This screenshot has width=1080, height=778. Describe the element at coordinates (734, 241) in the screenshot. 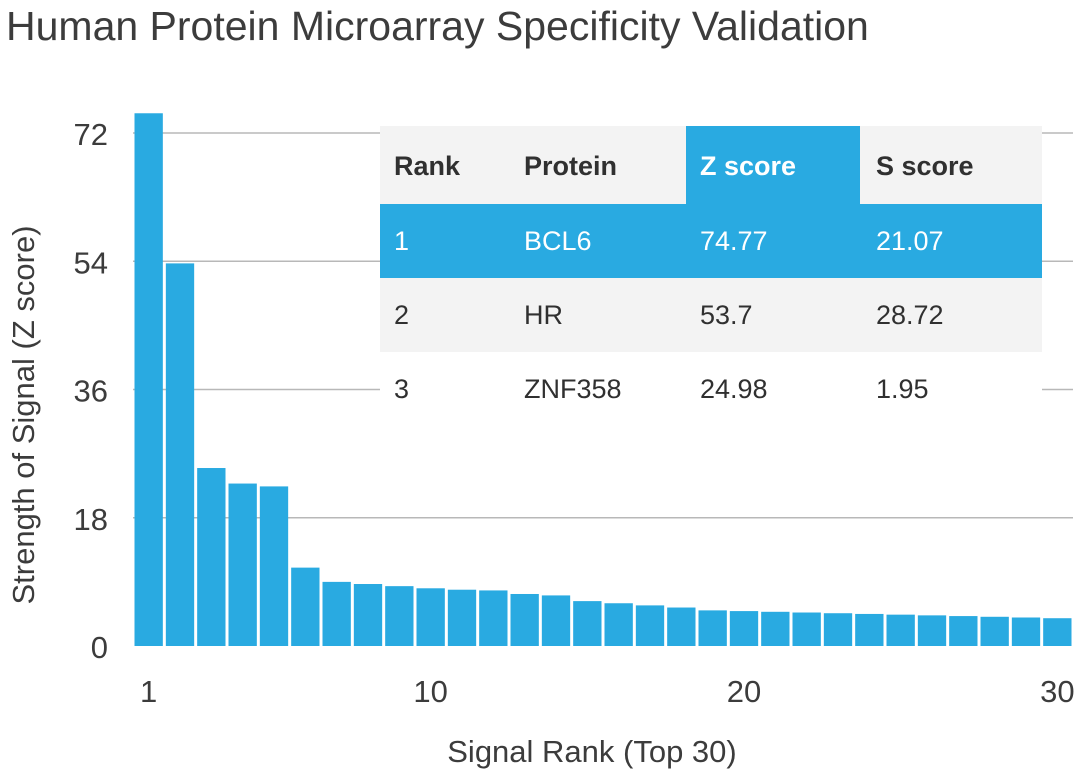

I see `cell-z-score: 74.77` at that location.